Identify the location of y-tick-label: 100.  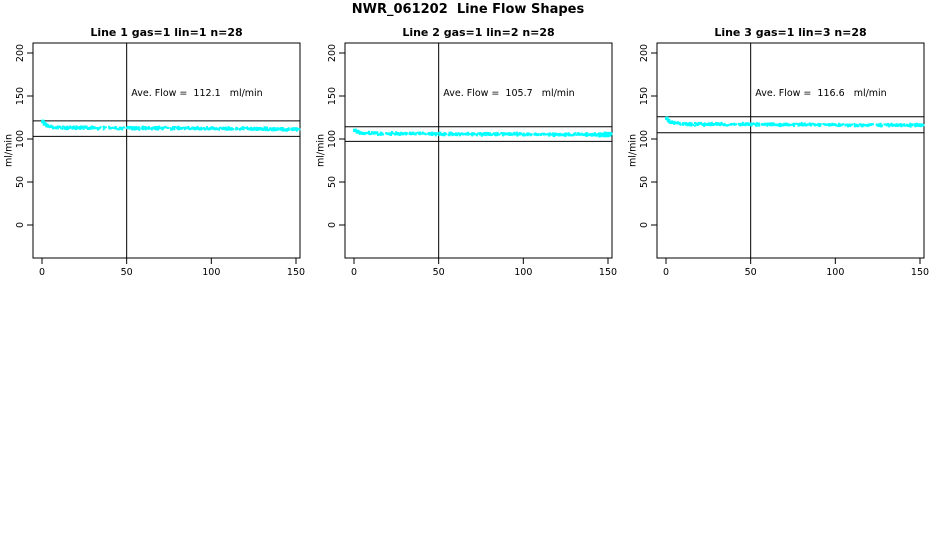
(644, 139).